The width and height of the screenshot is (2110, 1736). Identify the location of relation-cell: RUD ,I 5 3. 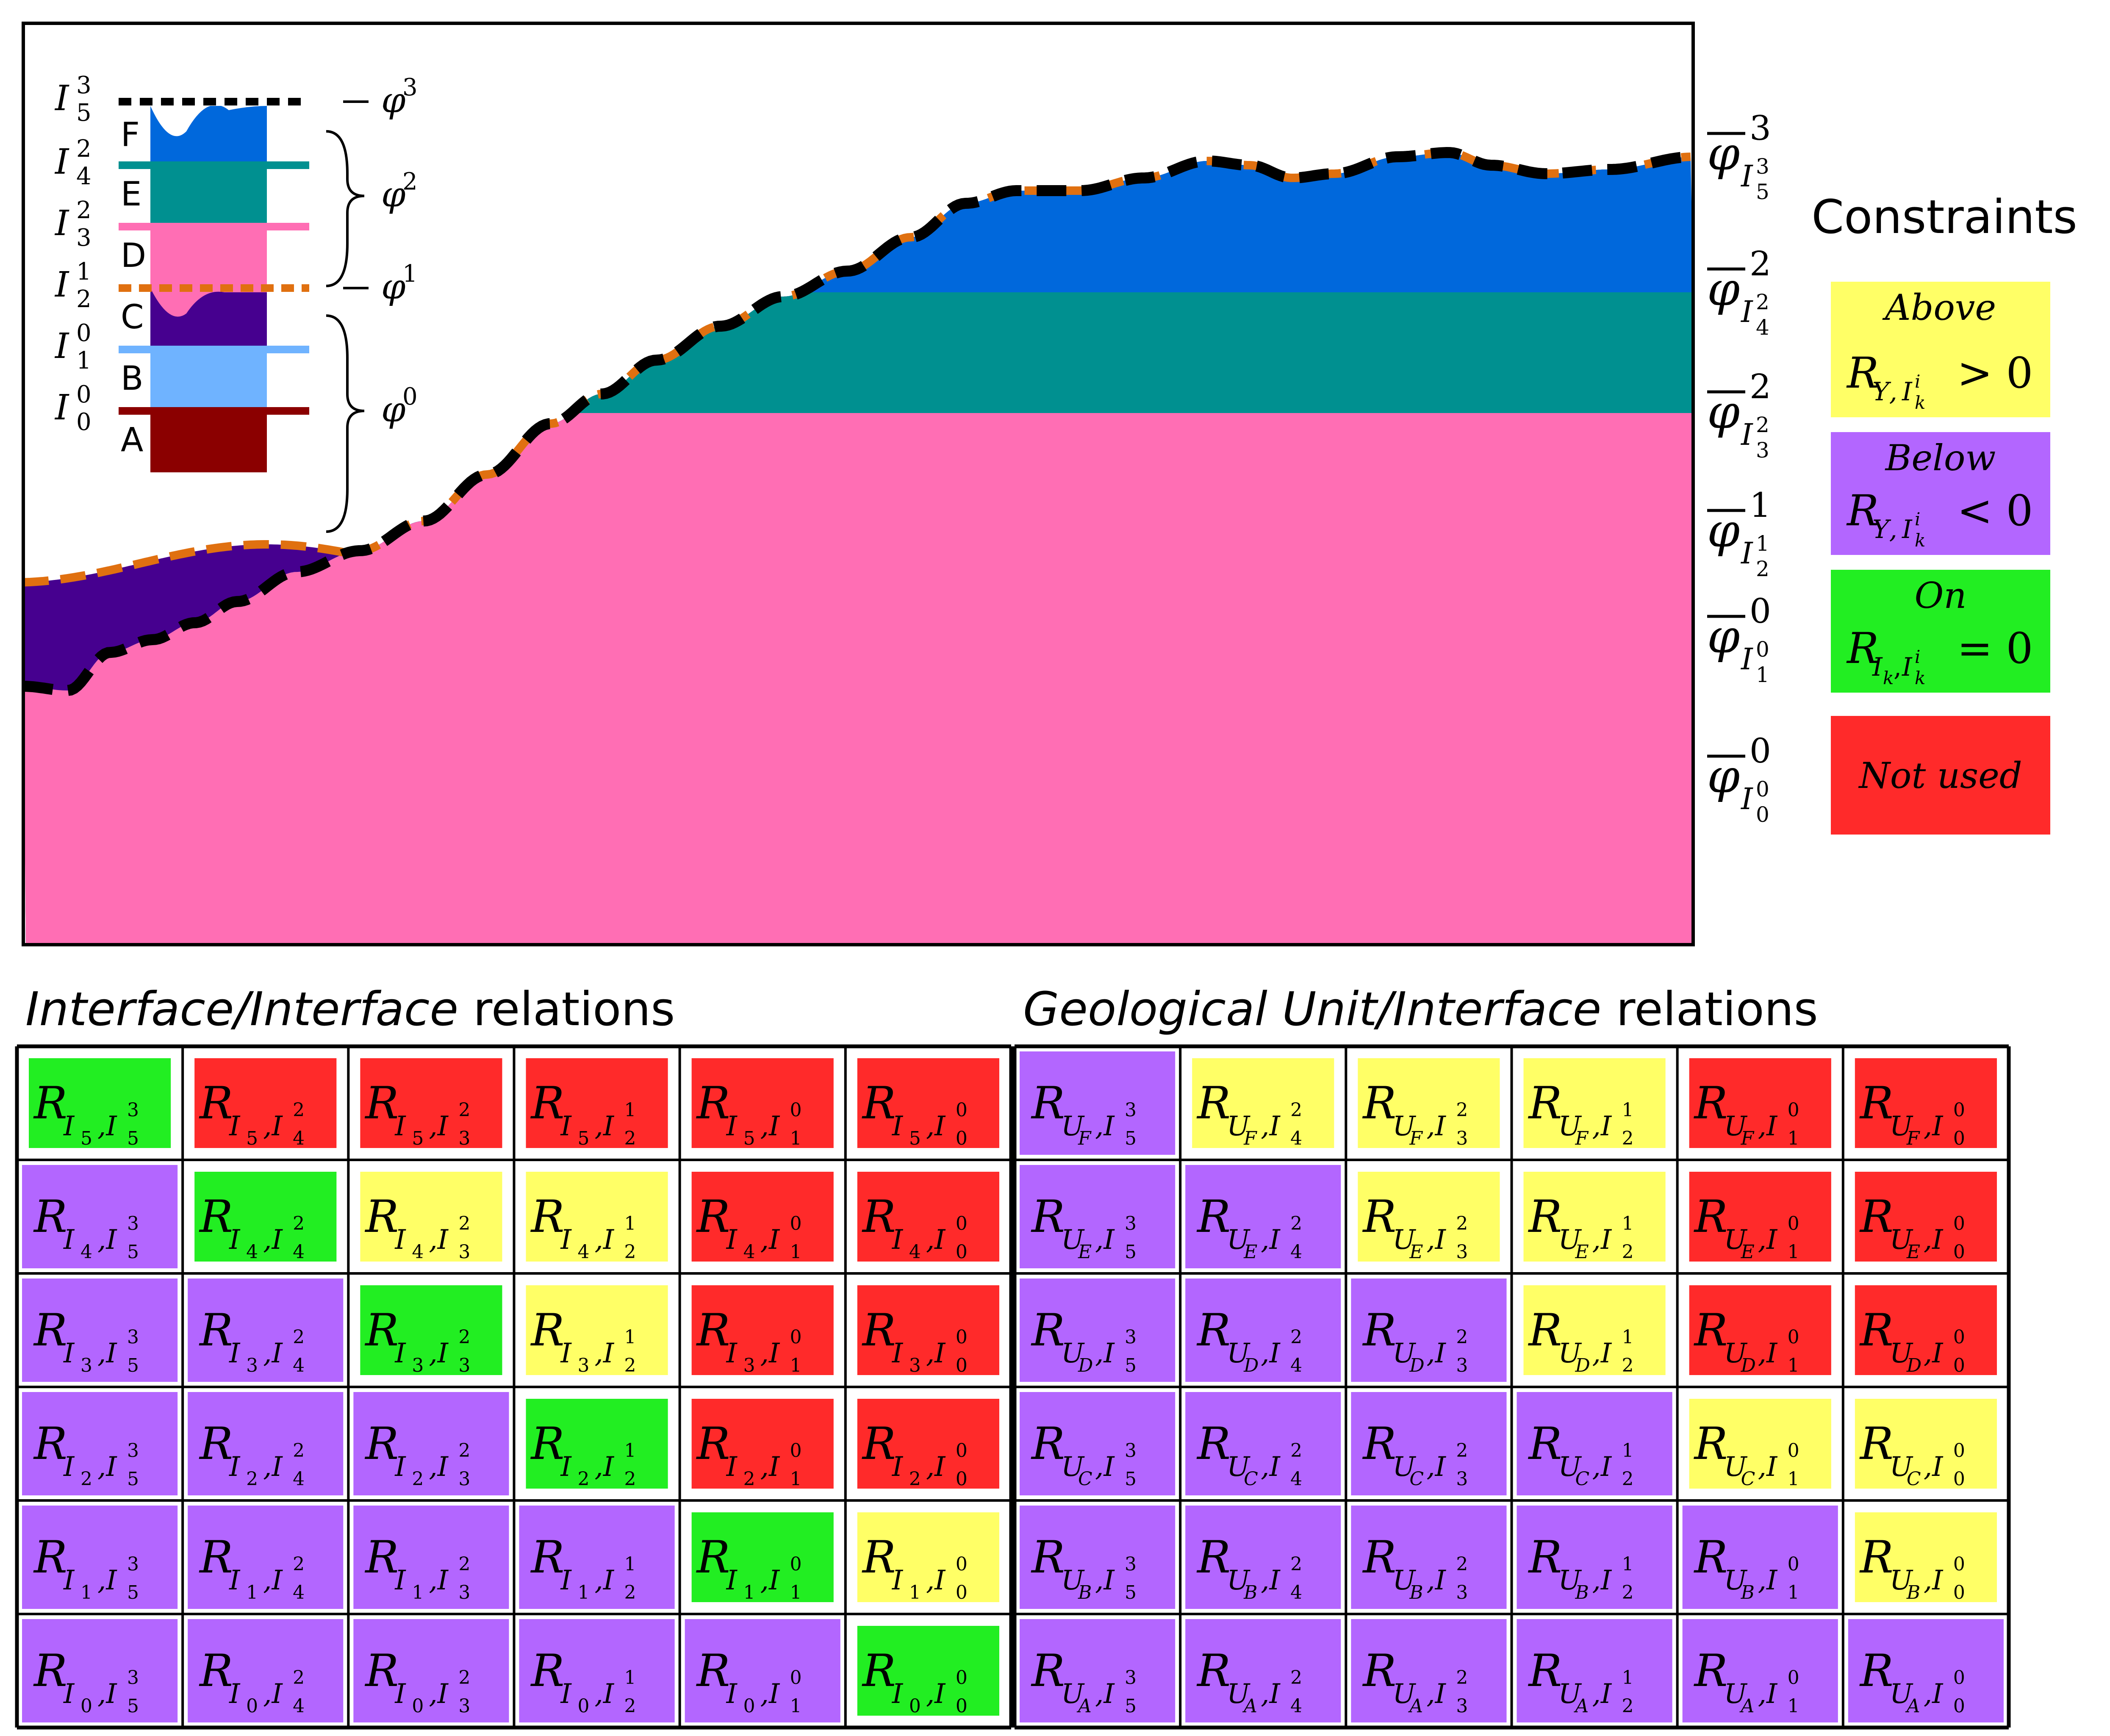
(1098, 1330).